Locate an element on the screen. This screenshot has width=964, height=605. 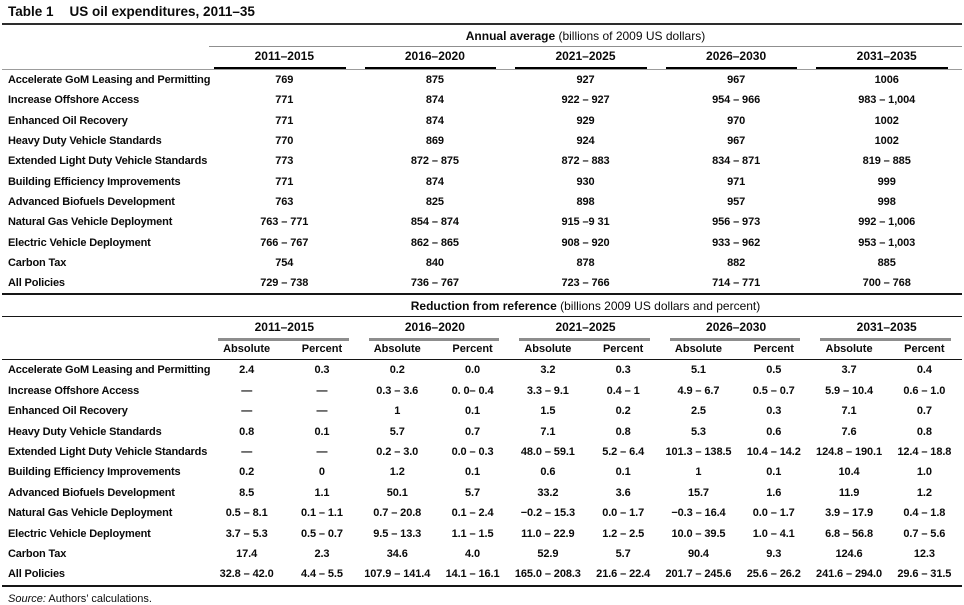
reduction-units-rest: (billions 2009 US dollars and percent) is located at coordinates (658, 306).